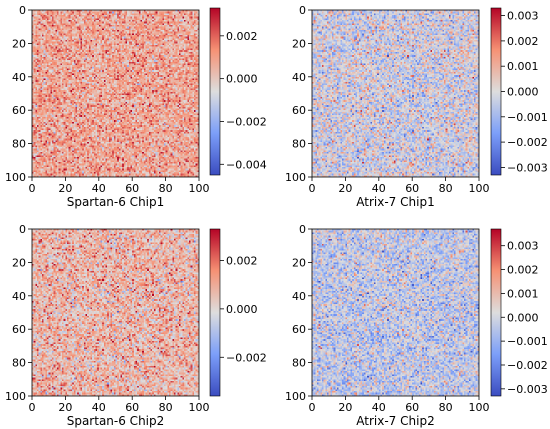  What do you see at coordinates (395, 421) in the screenshot?
I see `x-axis-label: Atrix-7 Chip2` at bounding box center [395, 421].